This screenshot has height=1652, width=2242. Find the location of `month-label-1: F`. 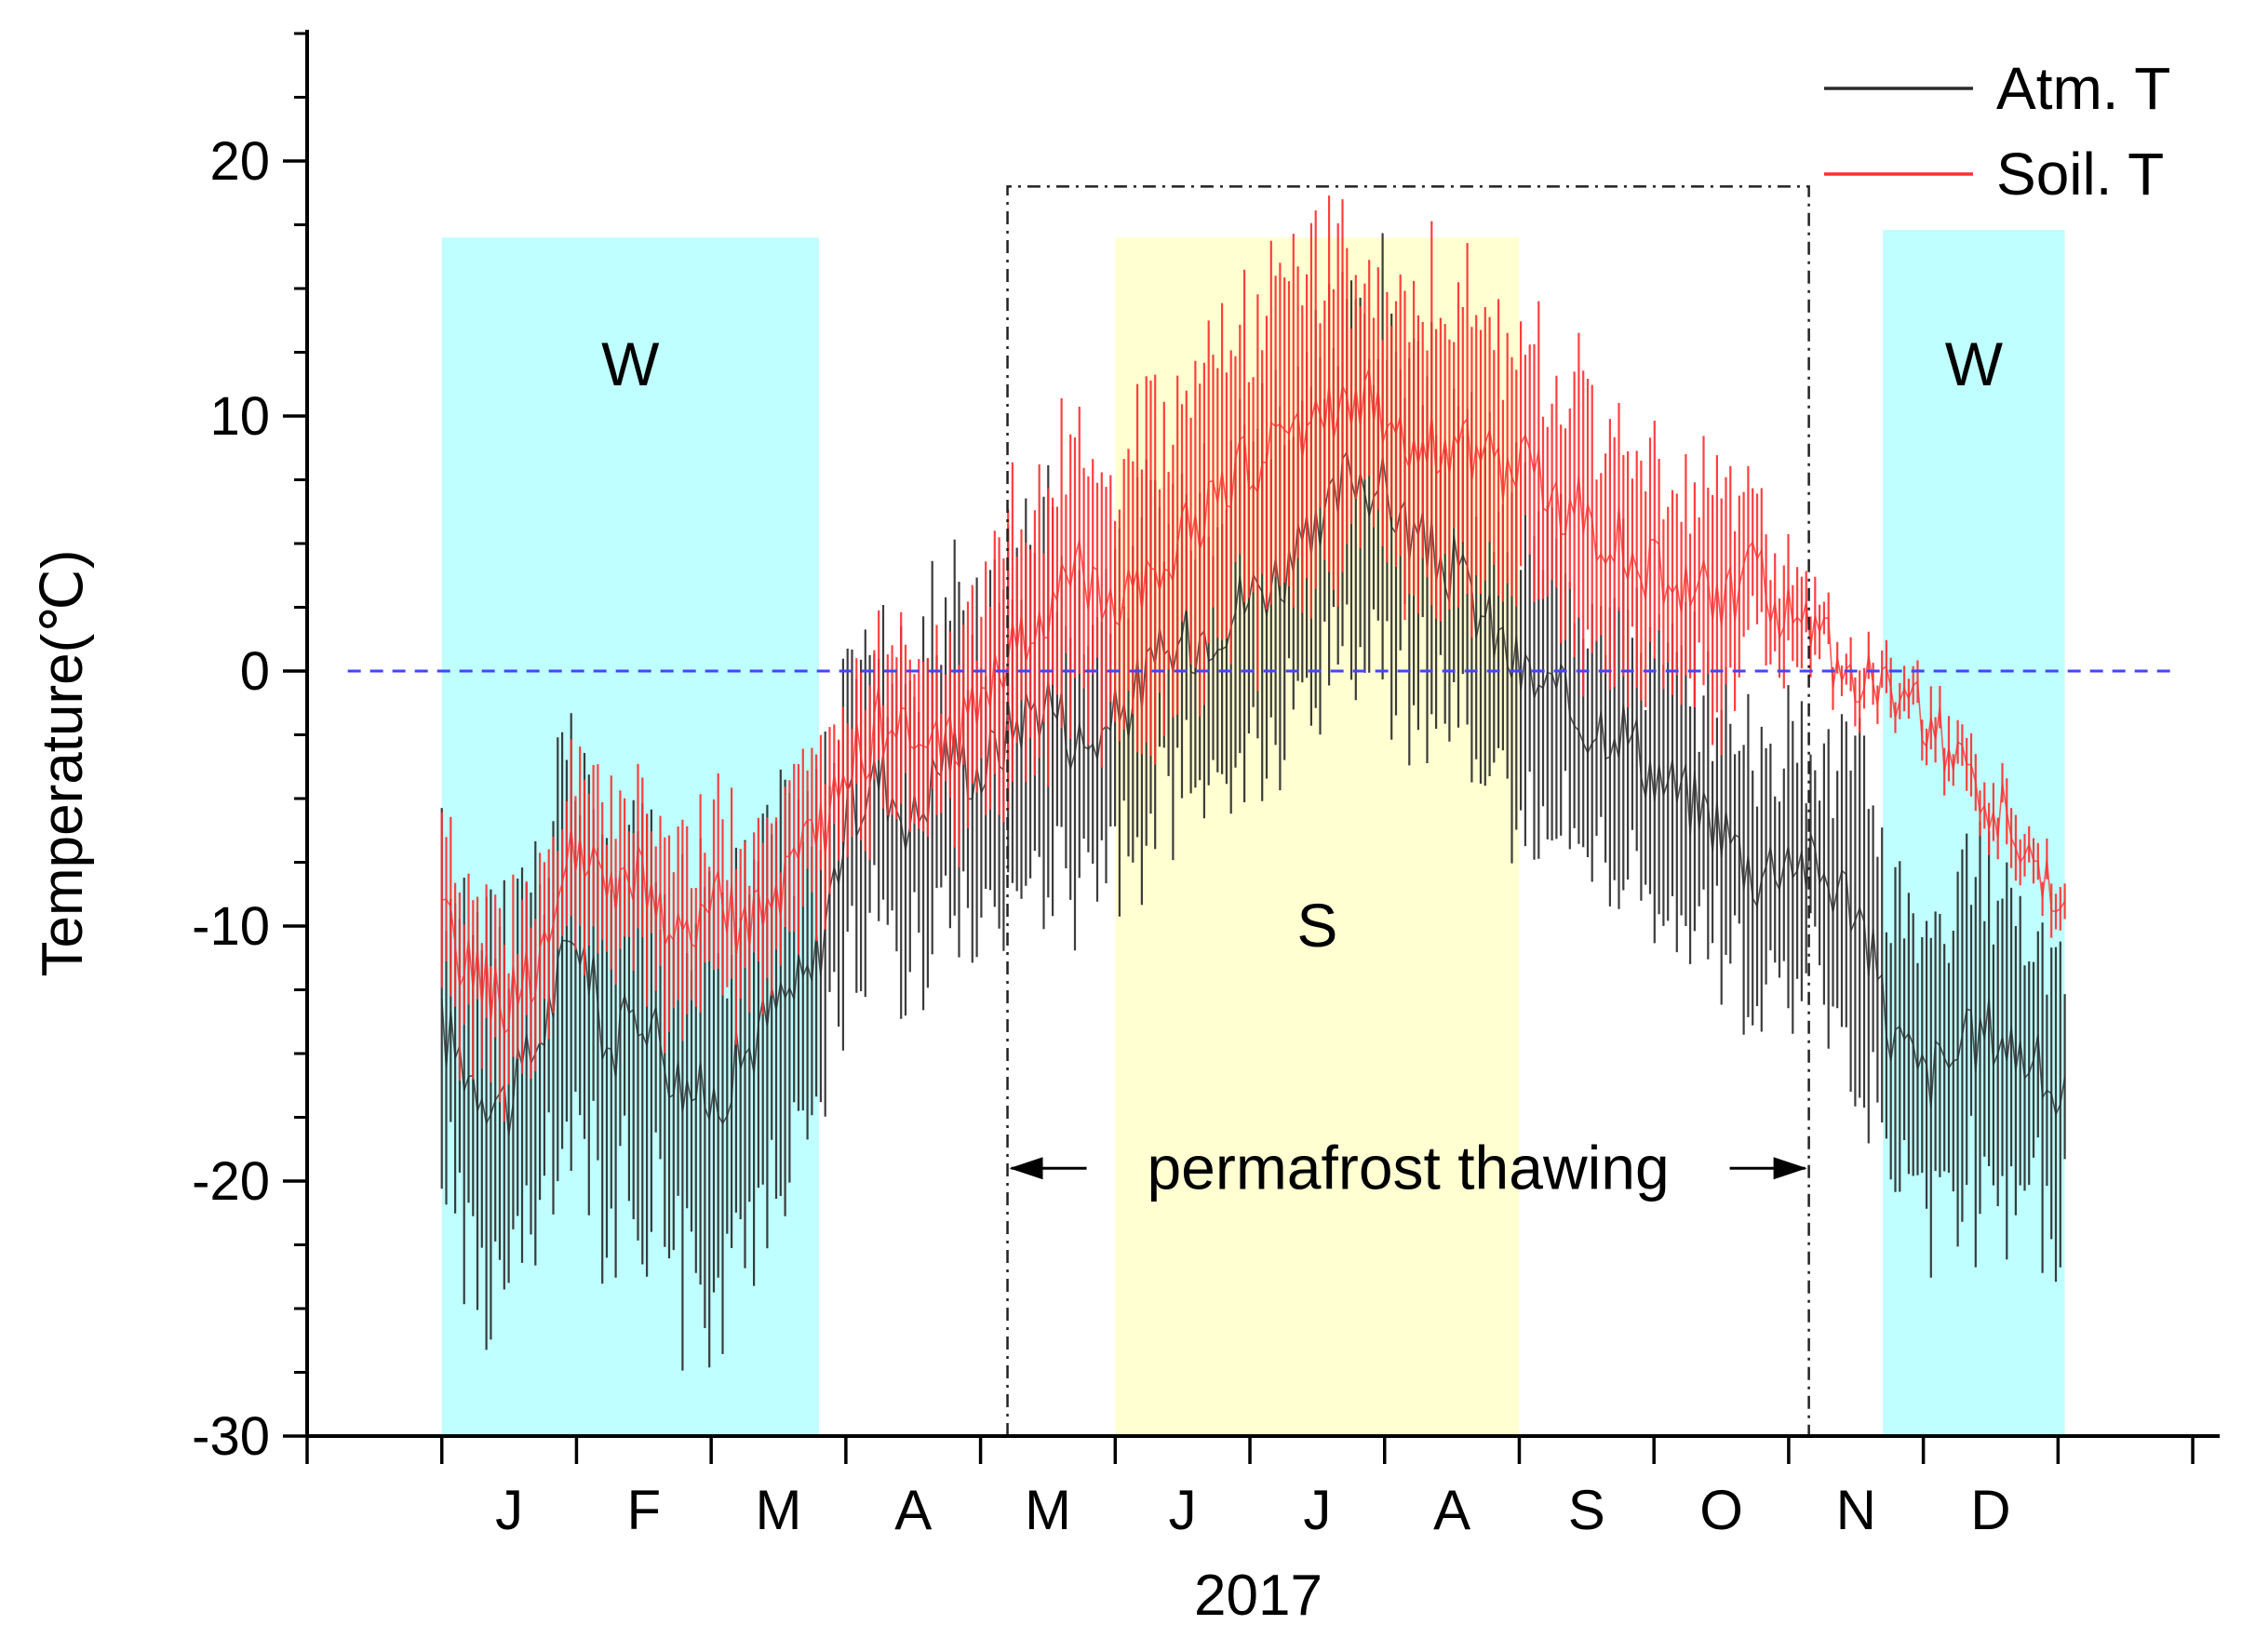

month-label-1: F is located at coordinates (643, 1510).